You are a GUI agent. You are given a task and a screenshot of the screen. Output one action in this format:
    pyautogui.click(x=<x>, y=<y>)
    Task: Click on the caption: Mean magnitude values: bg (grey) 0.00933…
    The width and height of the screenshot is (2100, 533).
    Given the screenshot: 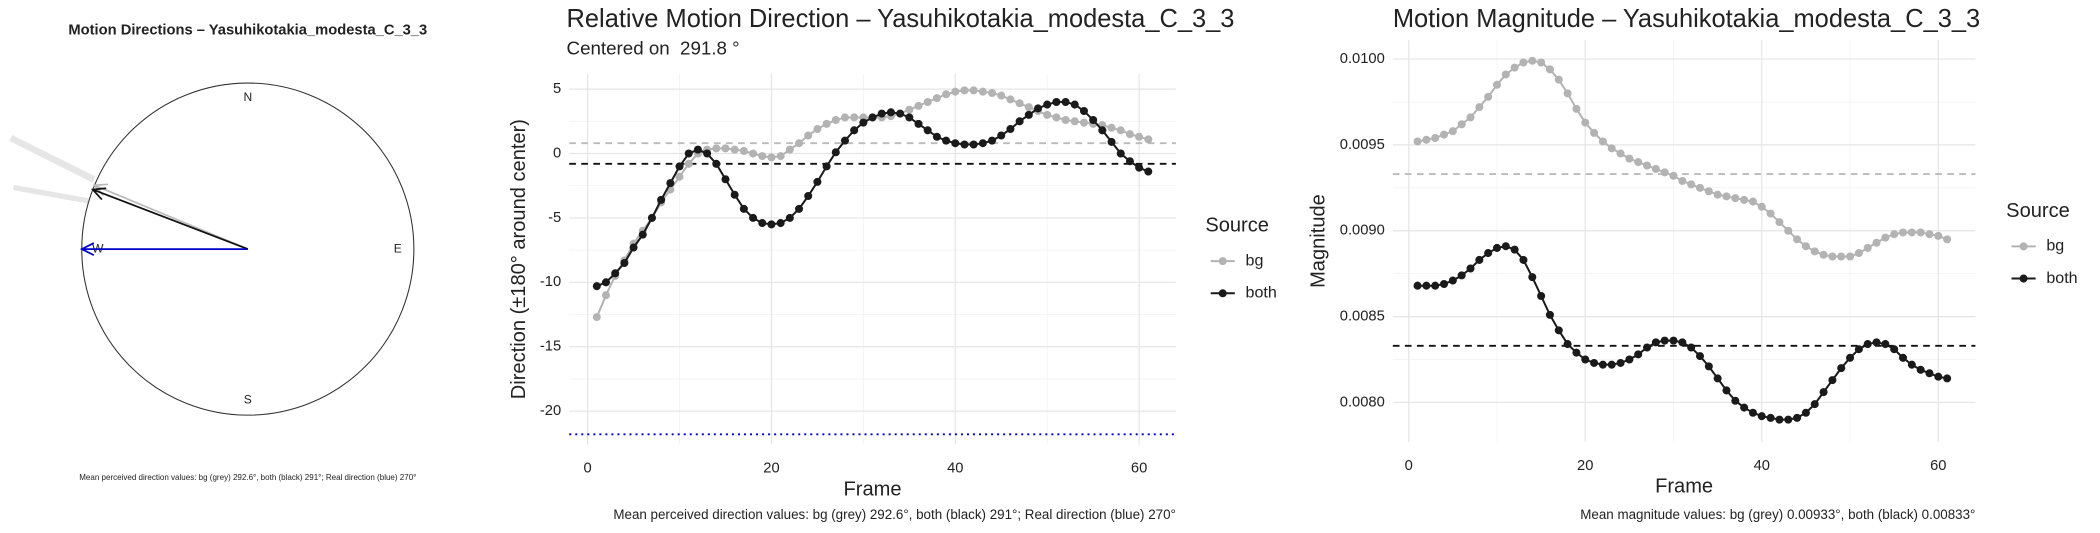 What is the action you would take?
    pyautogui.click(x=1777, y=514)
    